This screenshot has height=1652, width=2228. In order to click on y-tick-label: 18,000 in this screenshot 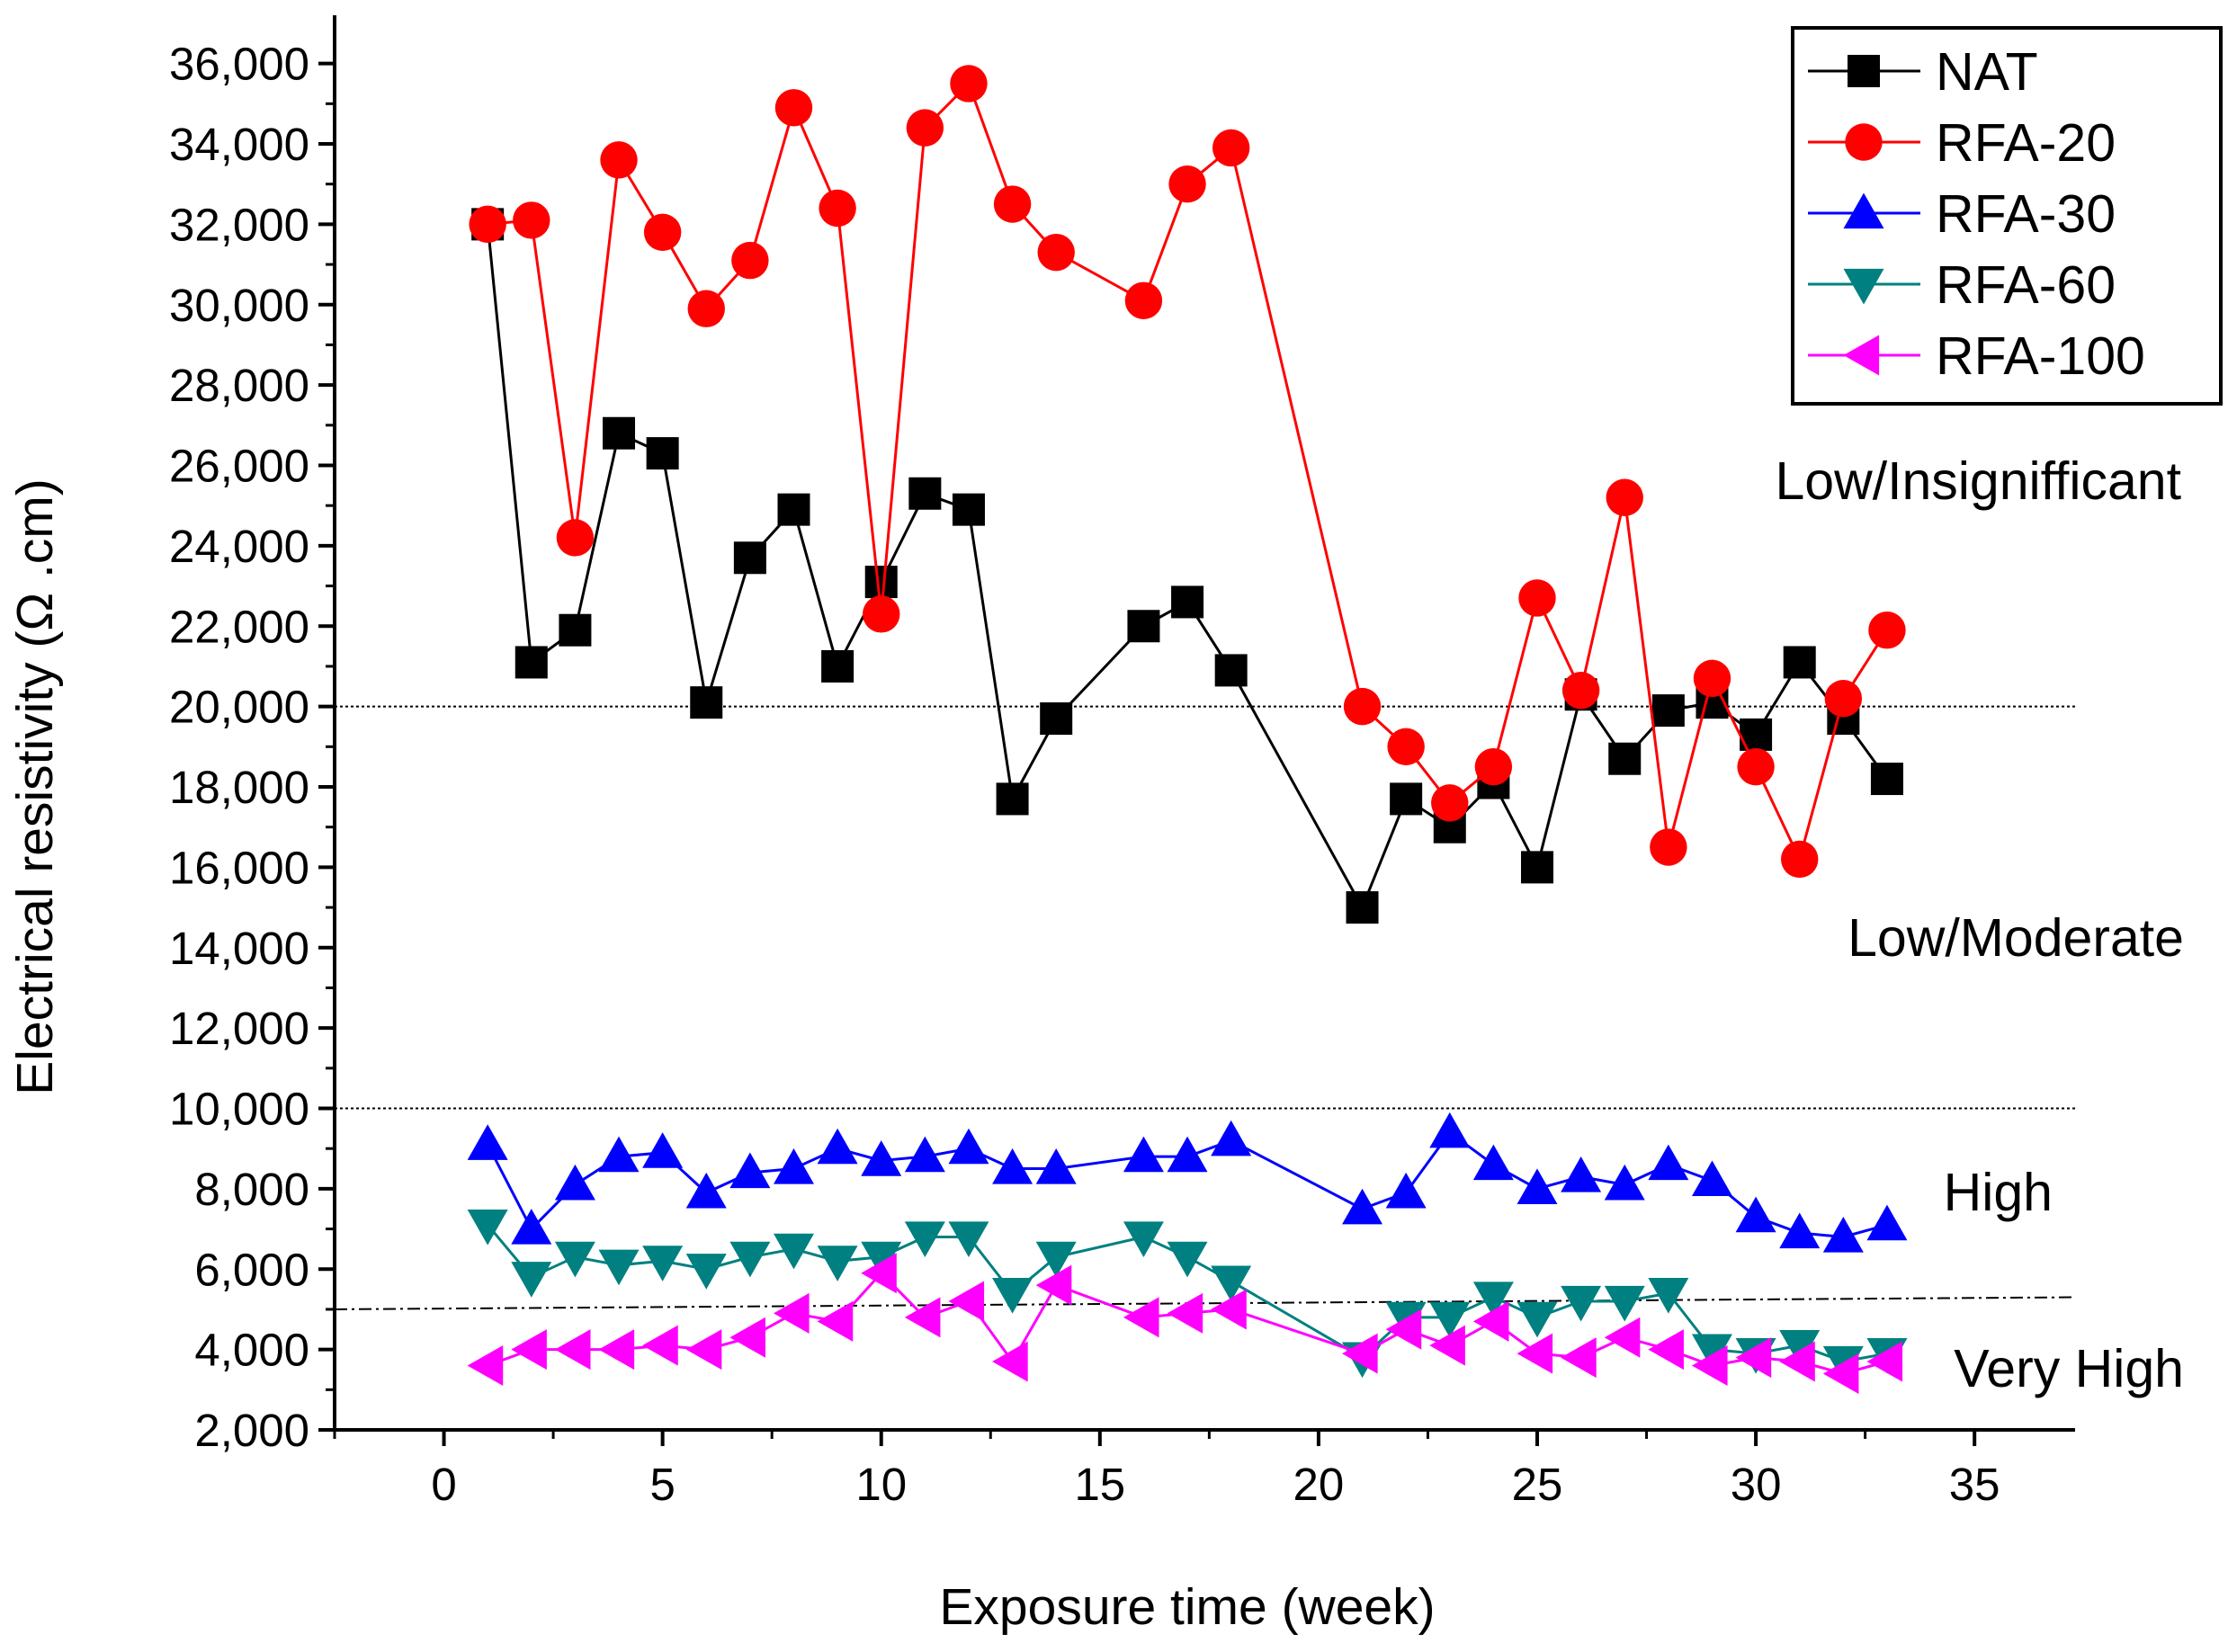, I will do `click(239, 787)`.